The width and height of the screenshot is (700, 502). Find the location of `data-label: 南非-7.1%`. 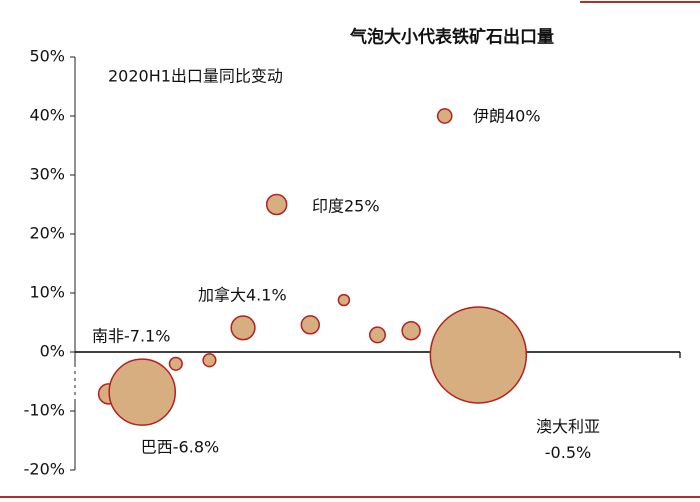

data-label: 南非-7.1% is located at coordinates (131, 336).